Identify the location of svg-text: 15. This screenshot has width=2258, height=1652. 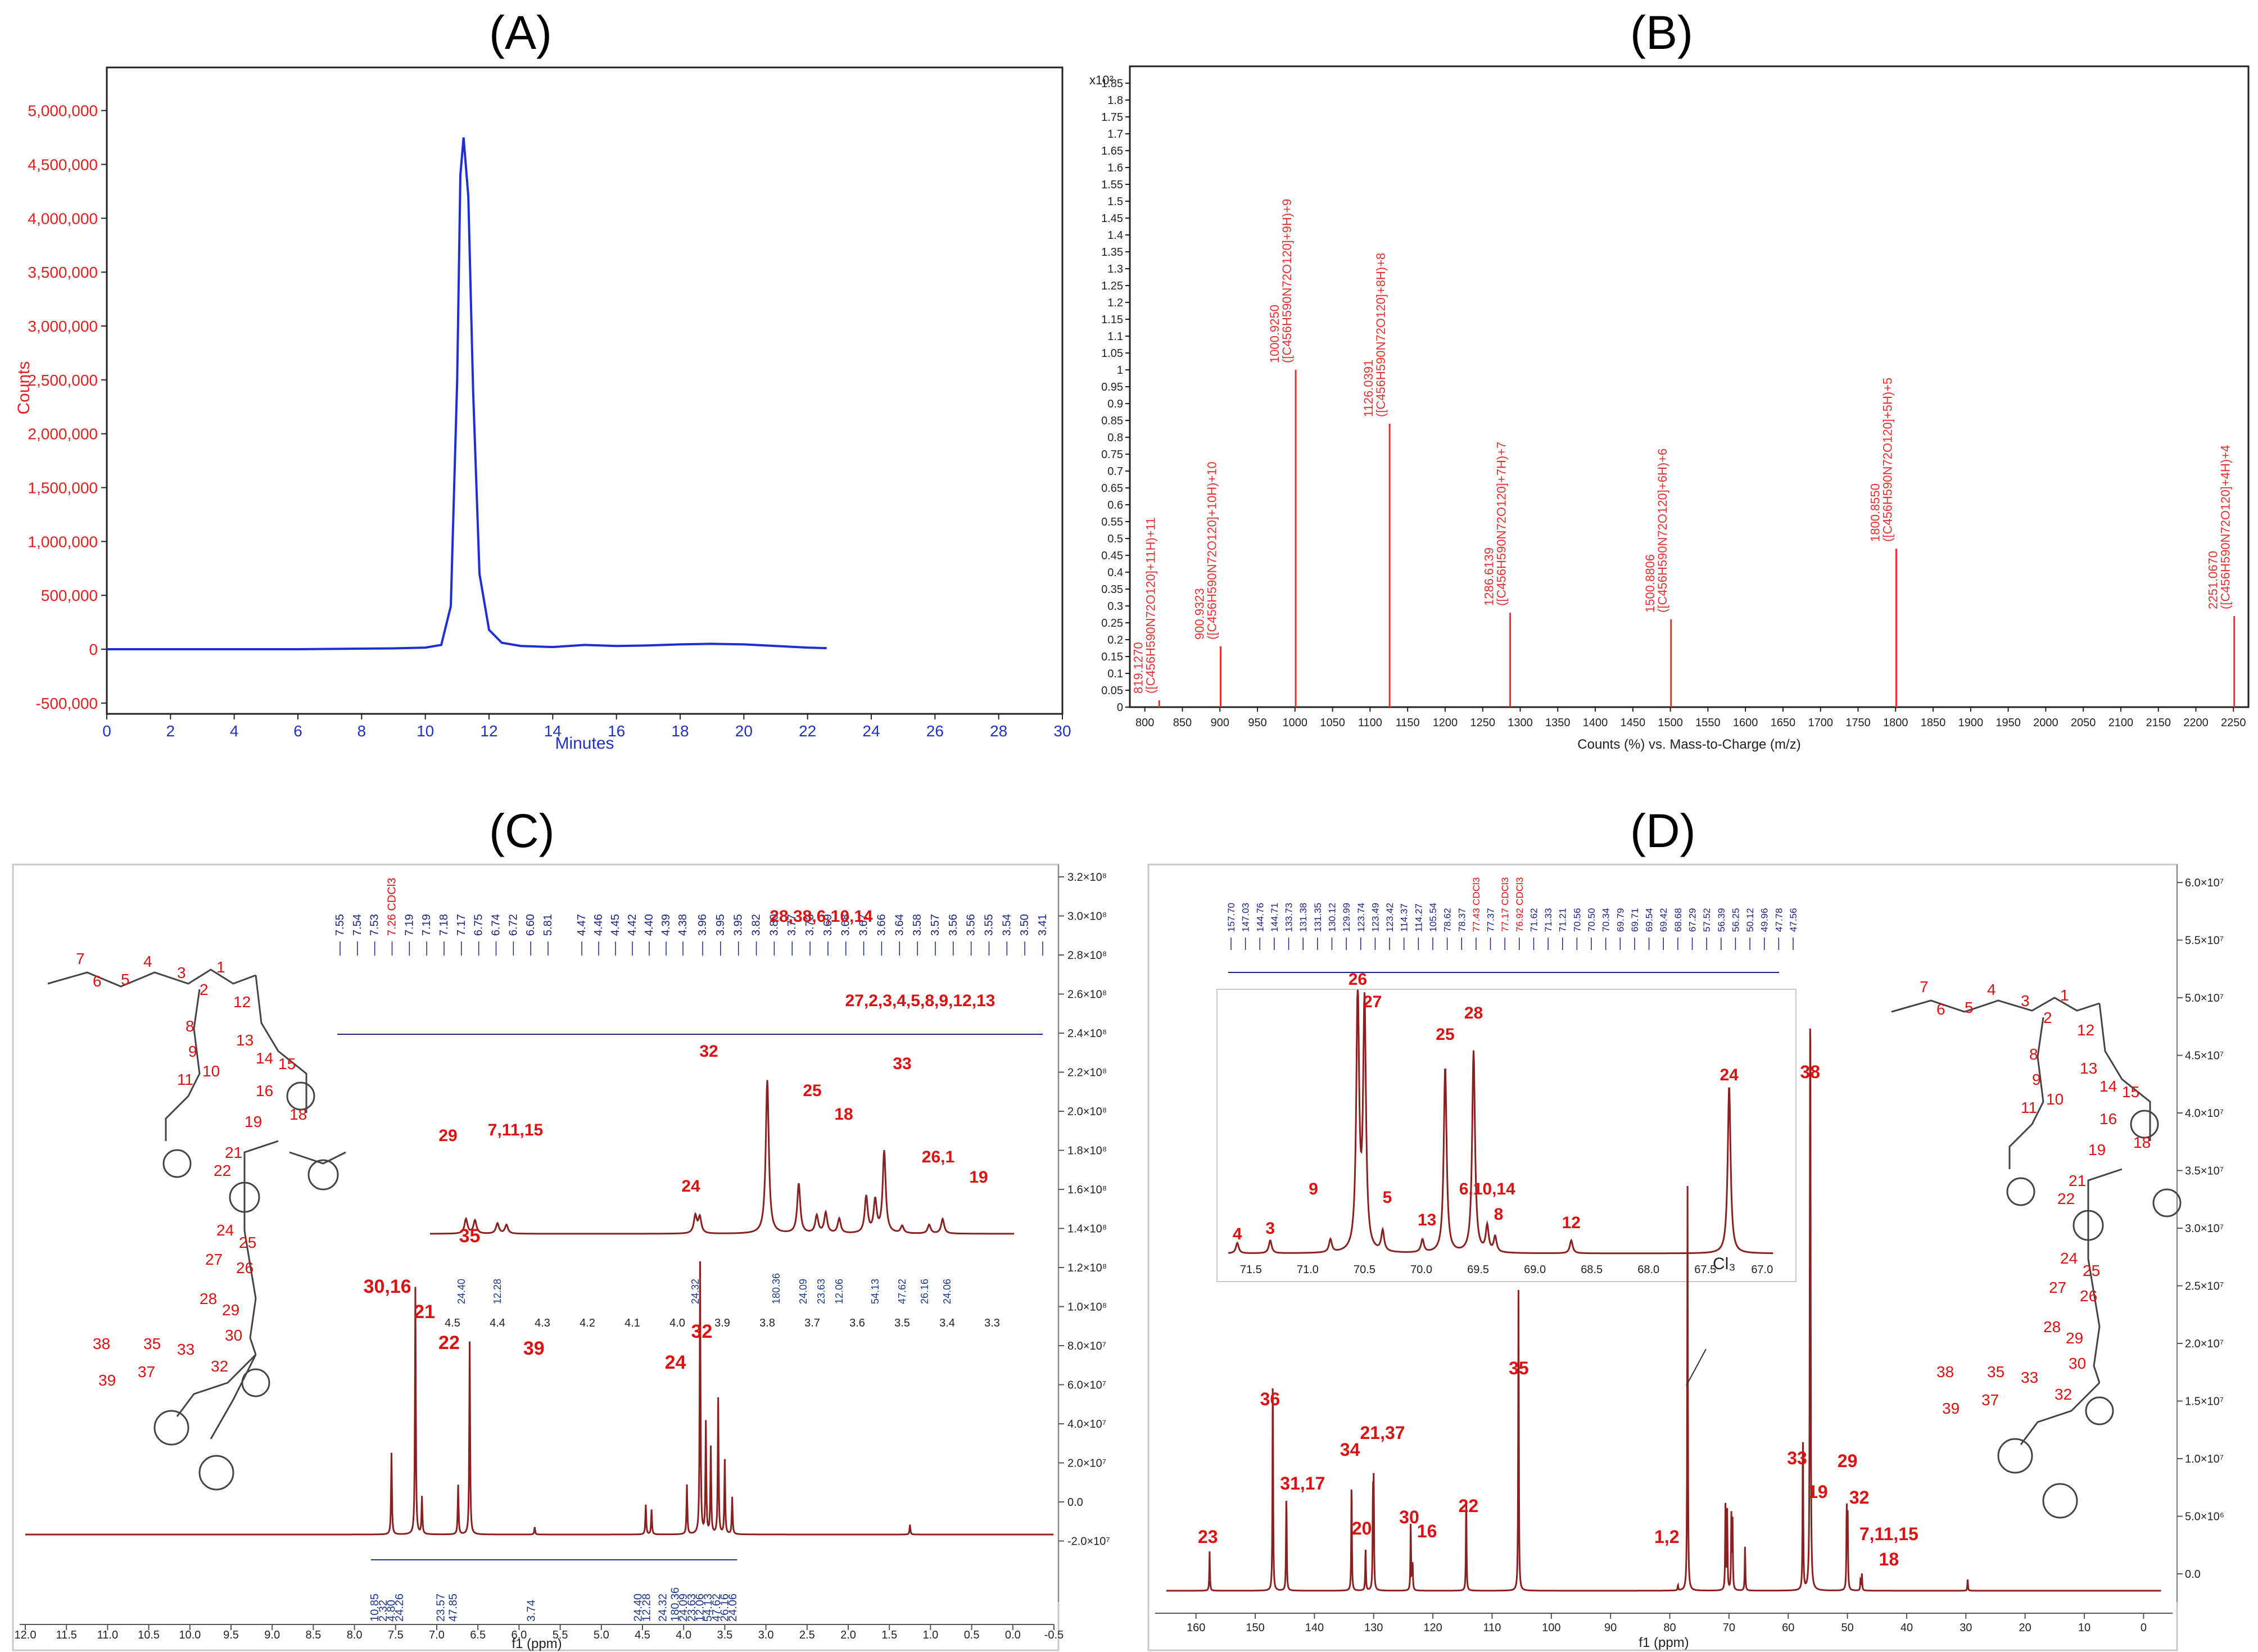
(2130, 1092).